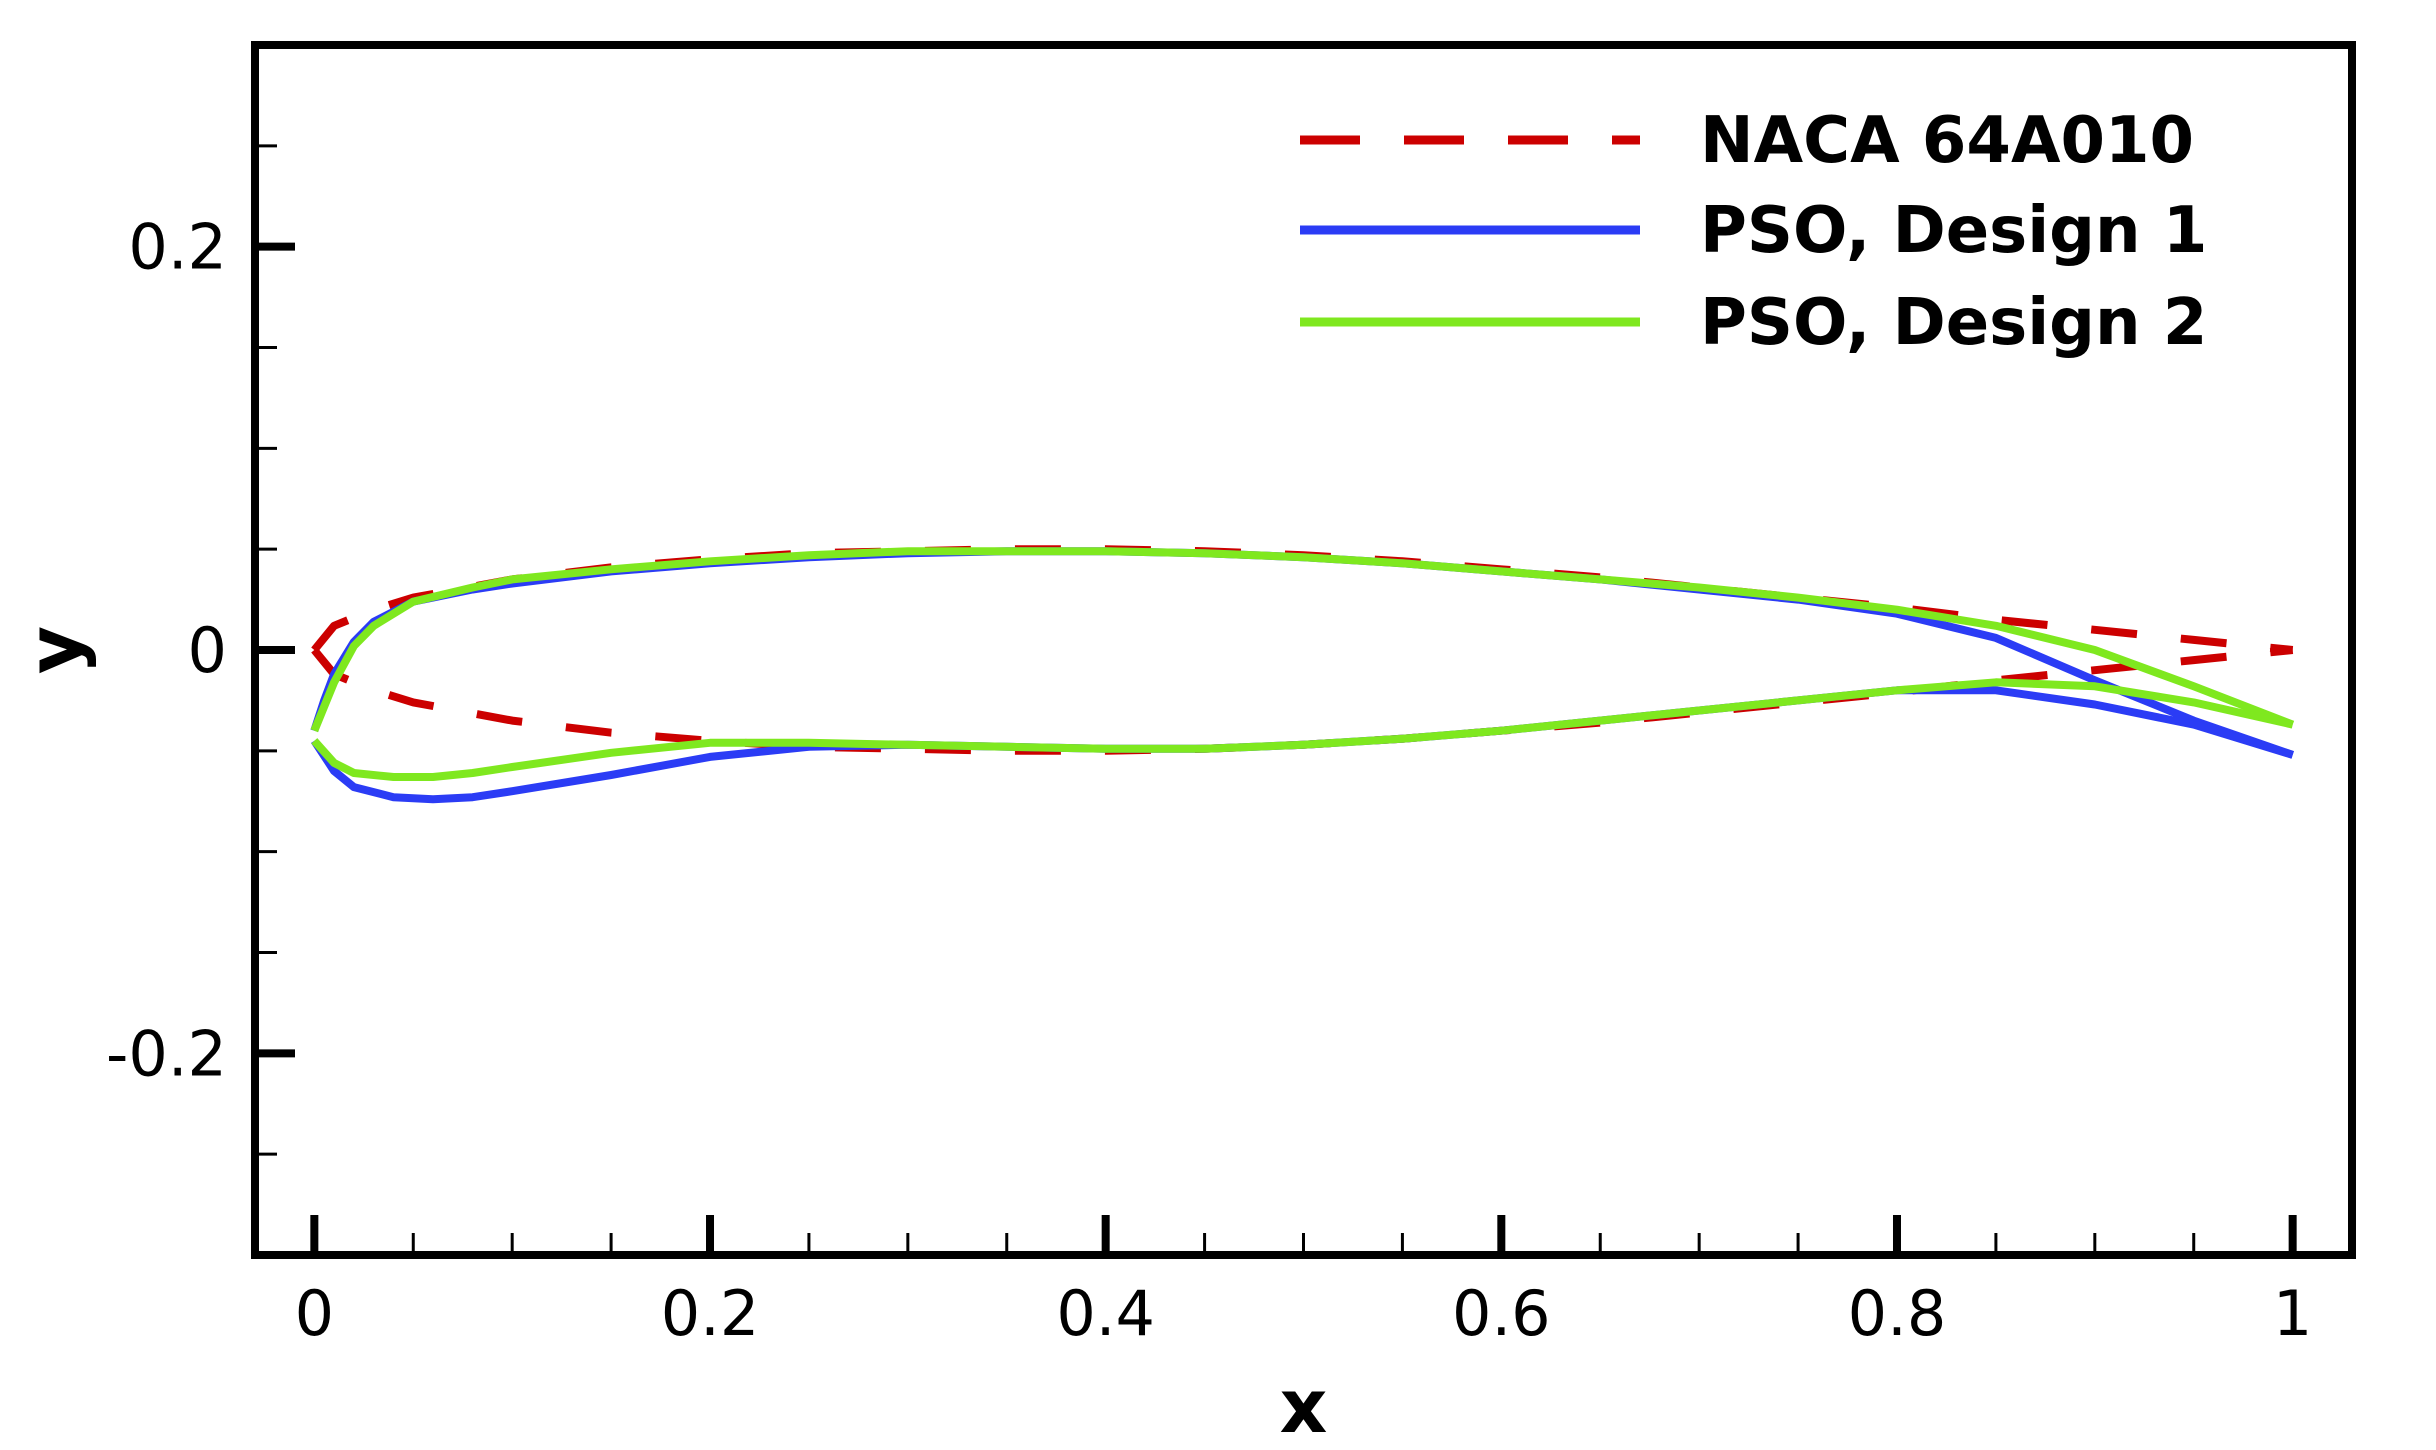  What do you see at coordinates (55, 650) in the screenshot?
I see `y-axis-label: y` at bounding box center [55, 650].